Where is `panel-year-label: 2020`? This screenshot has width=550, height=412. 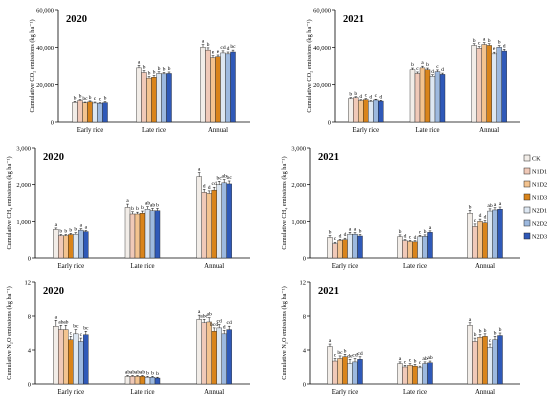
panel-year-label: 2020 is located at coordinates (76, 19).